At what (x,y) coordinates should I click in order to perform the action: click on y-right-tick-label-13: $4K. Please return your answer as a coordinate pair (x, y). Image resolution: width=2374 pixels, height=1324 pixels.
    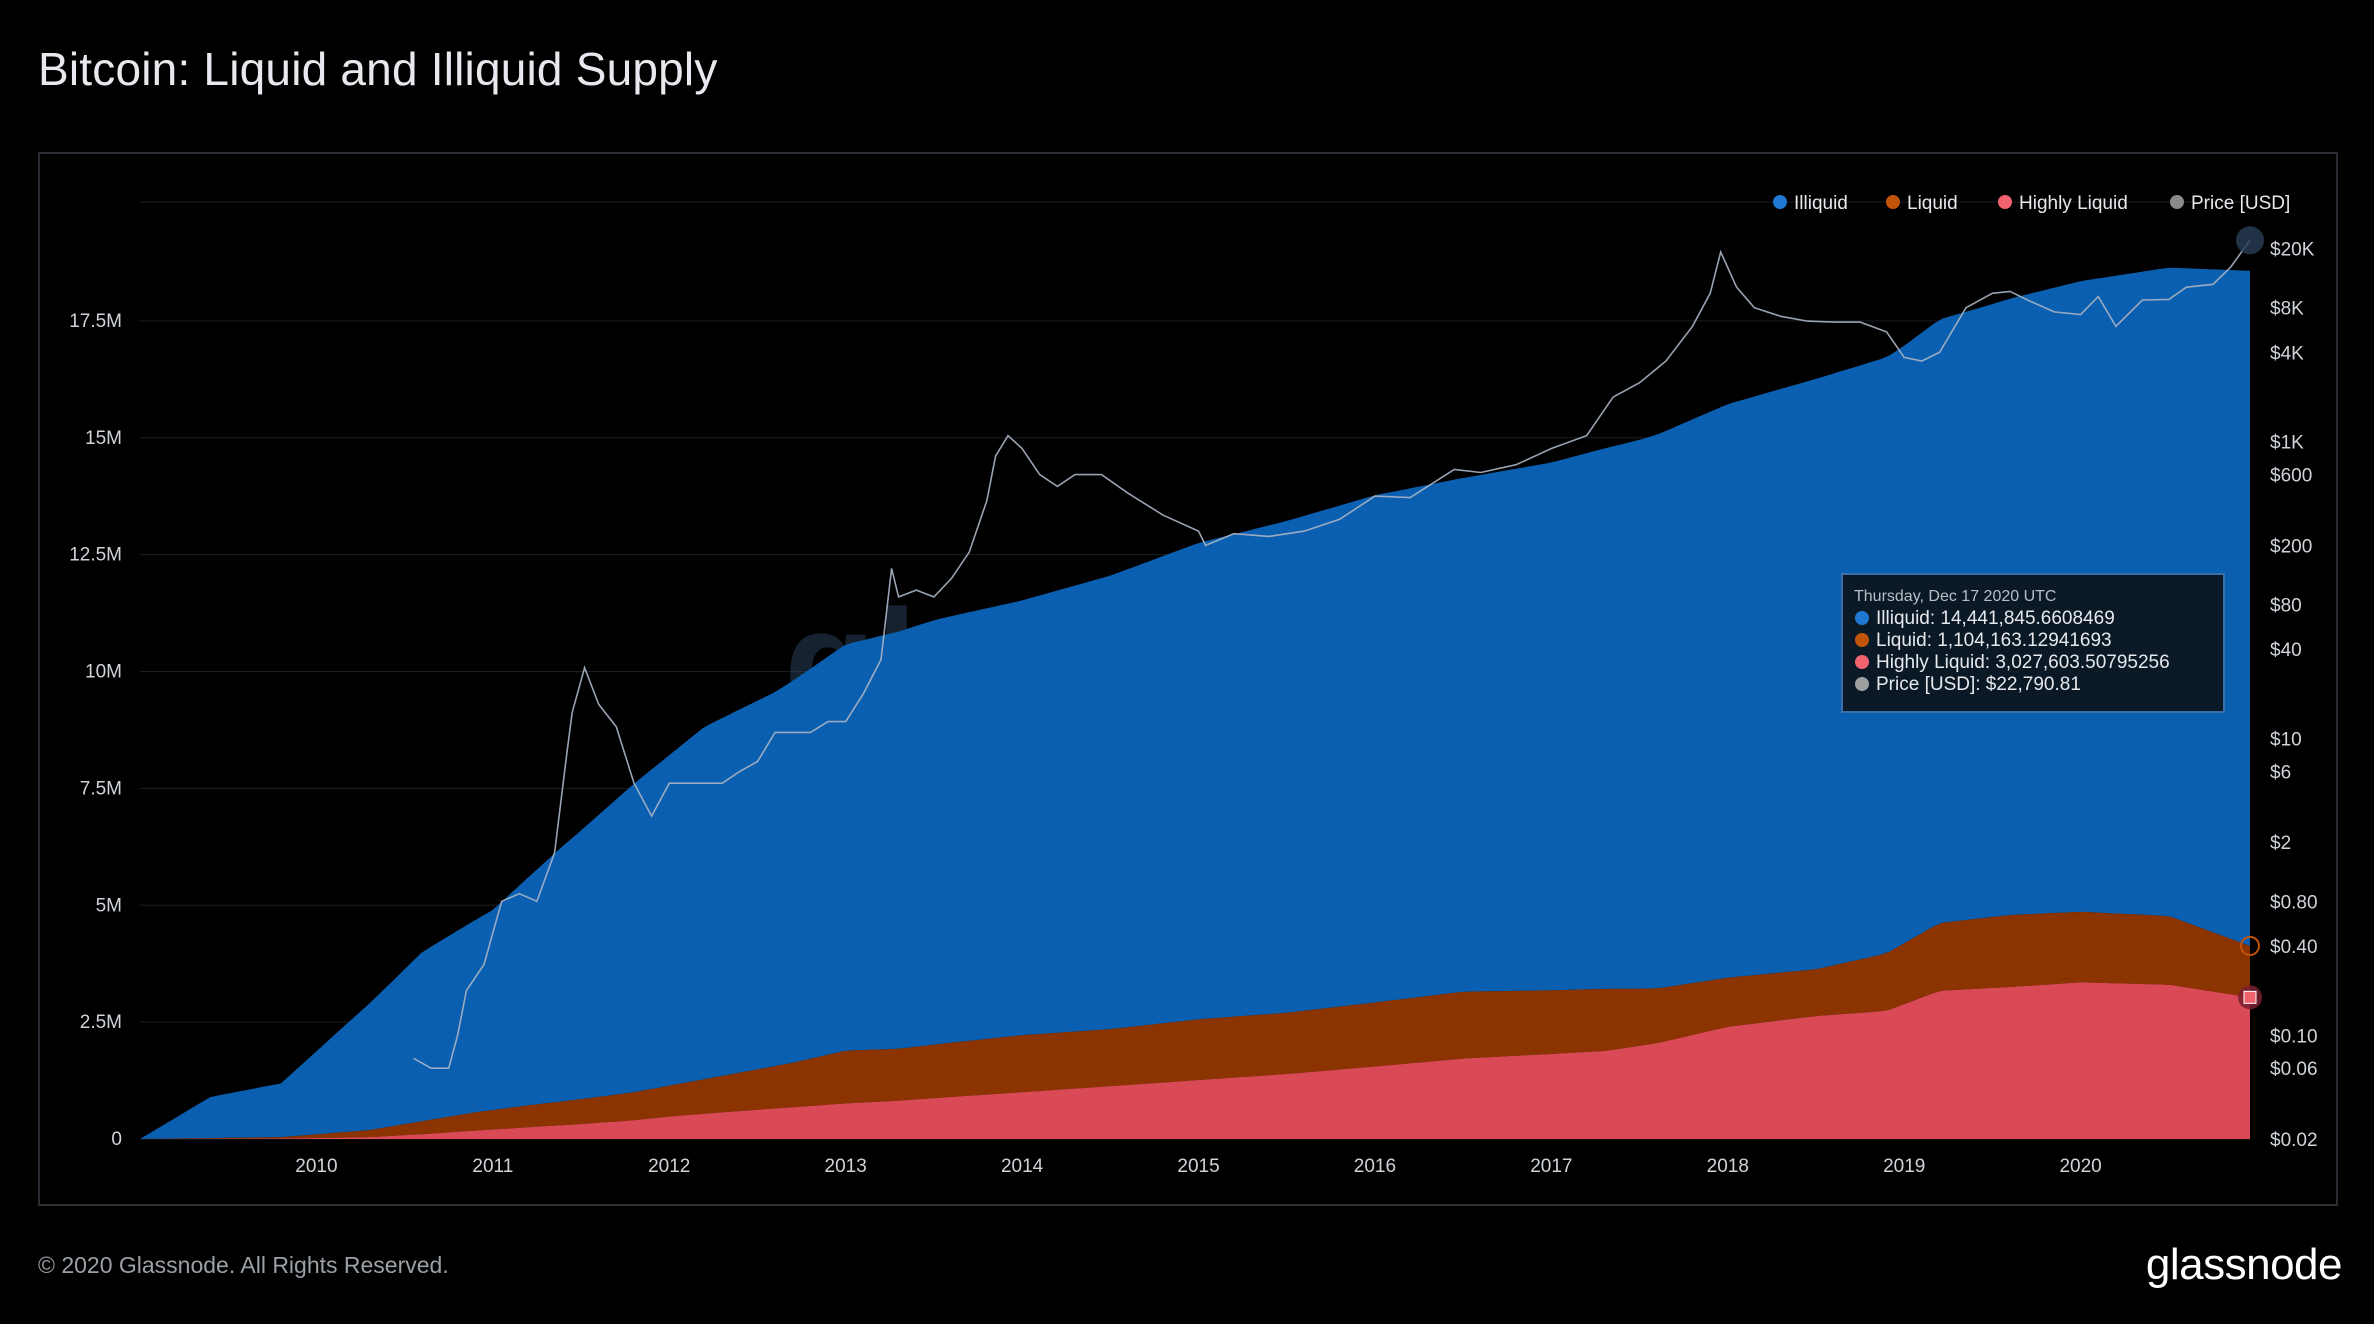
    Looking at the image, I should click on (2287, 353).